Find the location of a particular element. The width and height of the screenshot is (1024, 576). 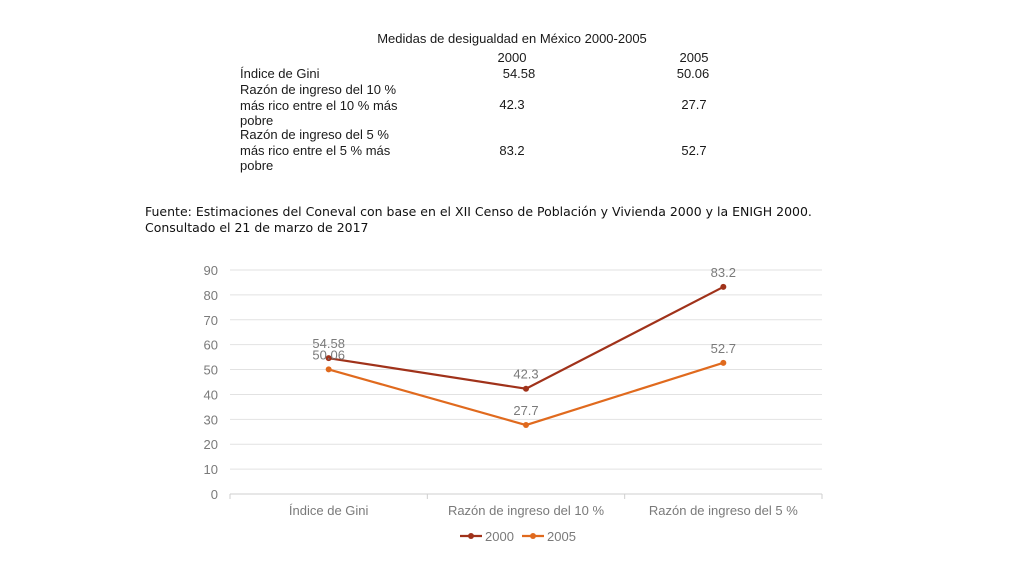

row-label-gini: Índice de Gini is located at coordinates (332, 74).